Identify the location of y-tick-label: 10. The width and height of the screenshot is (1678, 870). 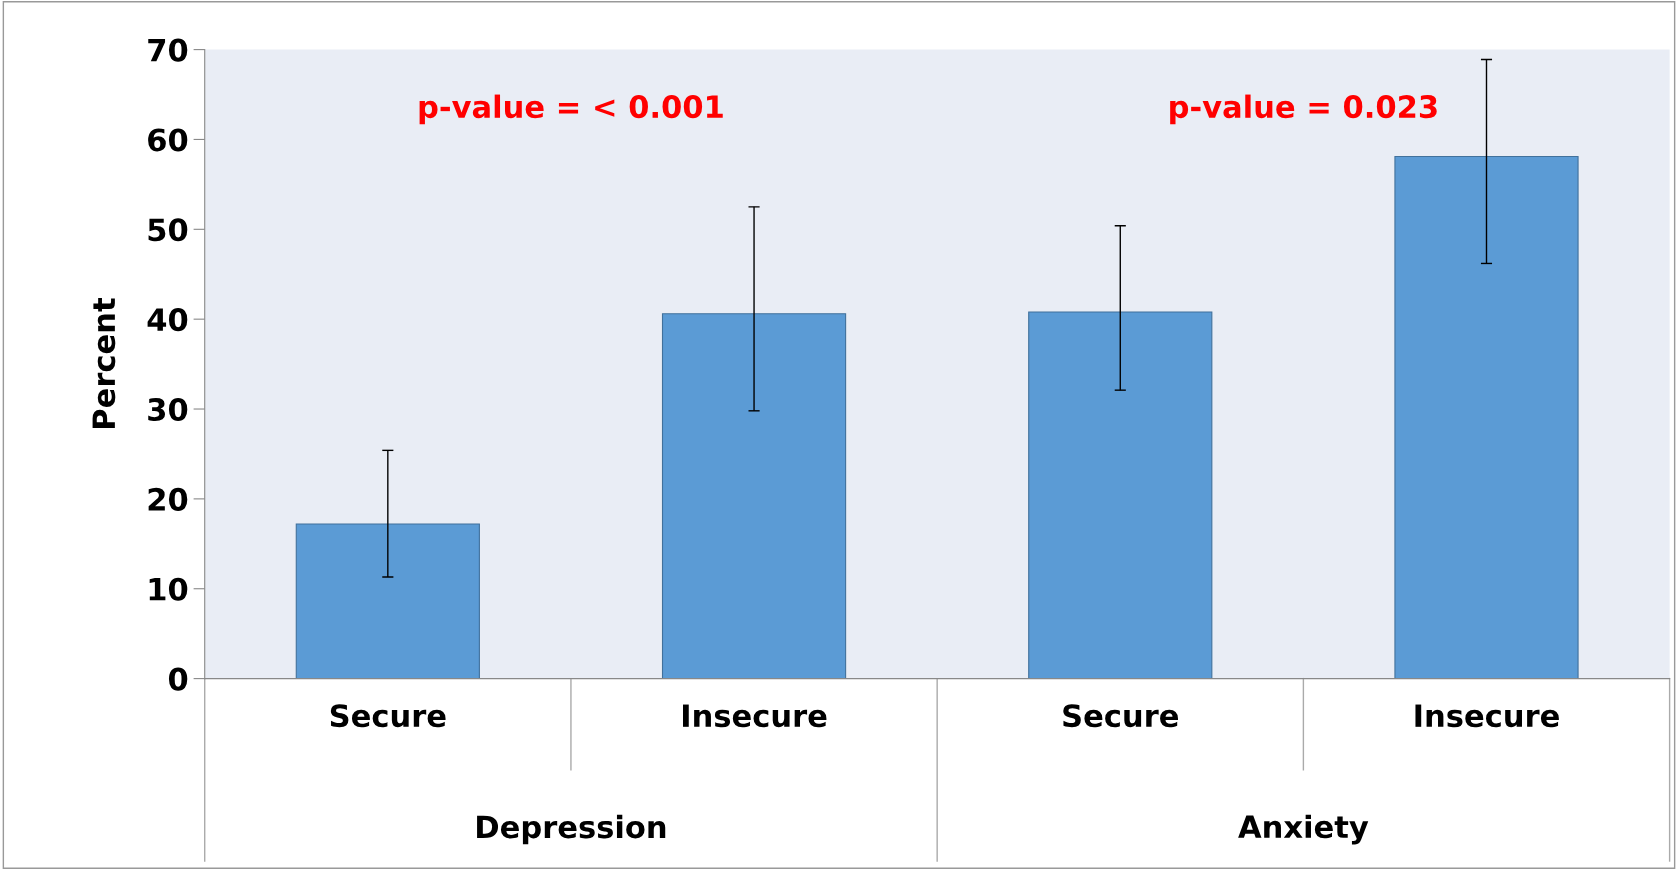
(168, 589).